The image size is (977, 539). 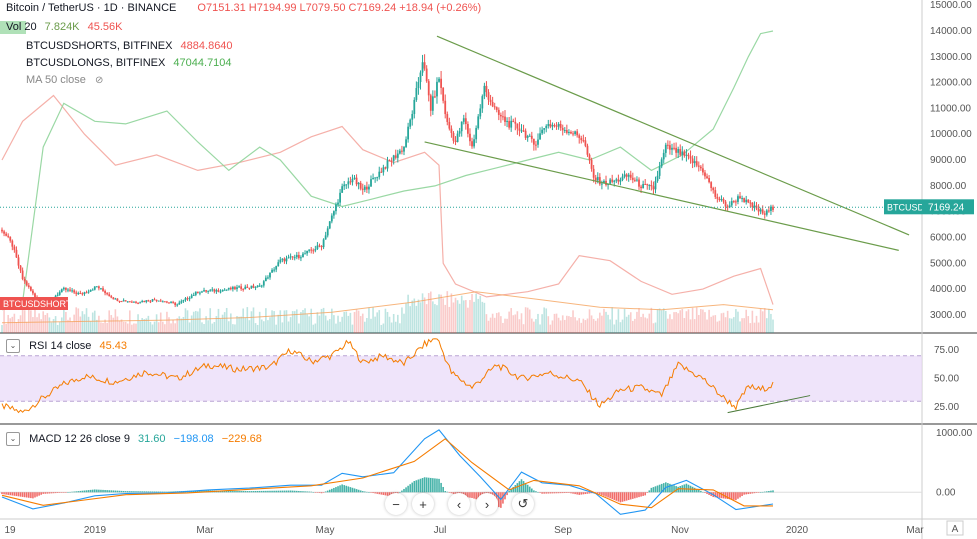 I want to click on rsi-tick-label: 50.00, so click(x=946, y=379).